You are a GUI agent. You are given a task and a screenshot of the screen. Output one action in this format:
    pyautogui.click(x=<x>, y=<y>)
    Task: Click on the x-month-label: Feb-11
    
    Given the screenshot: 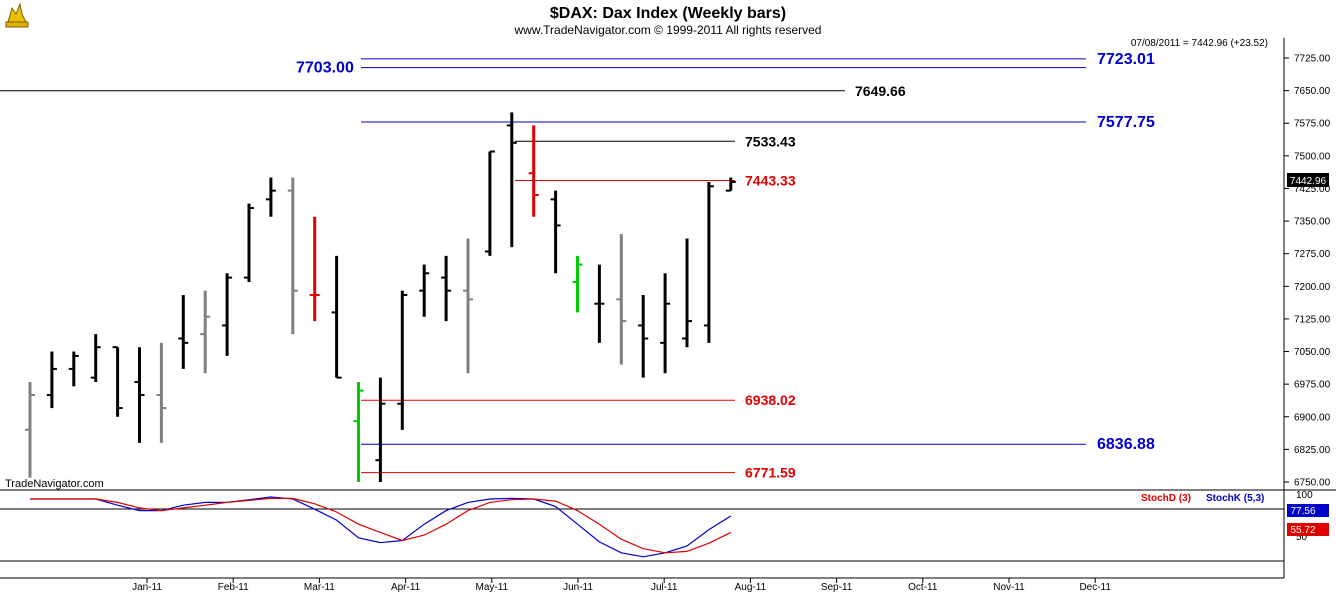 What is the action you would take?
    pyautogui.click(x=233, y=587)
    